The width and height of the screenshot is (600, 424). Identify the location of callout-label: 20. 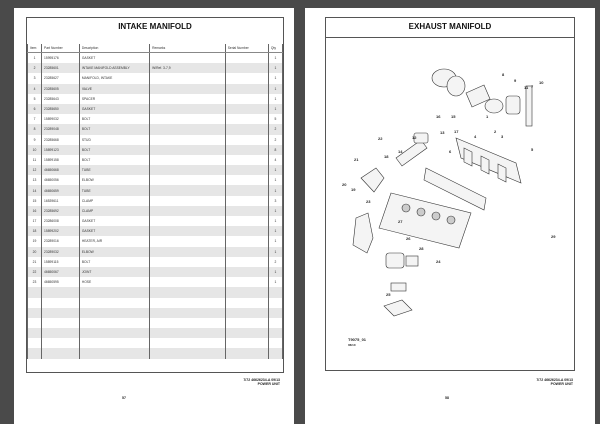
(344, 184).